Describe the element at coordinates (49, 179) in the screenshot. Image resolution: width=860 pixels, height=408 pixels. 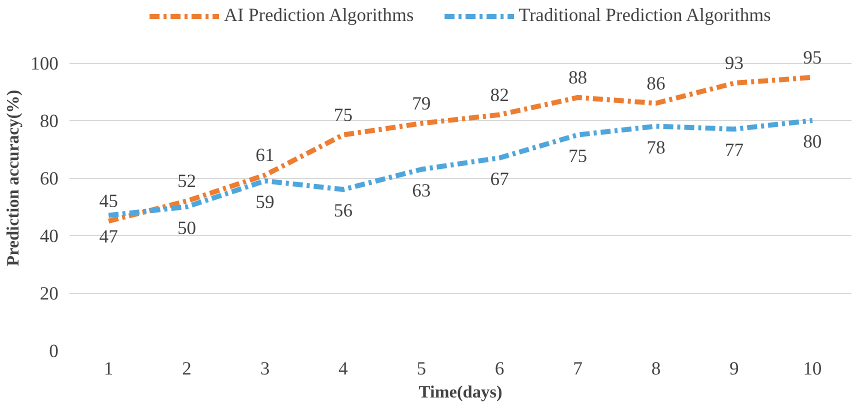
I see `y-tick-label: 60` at that location.